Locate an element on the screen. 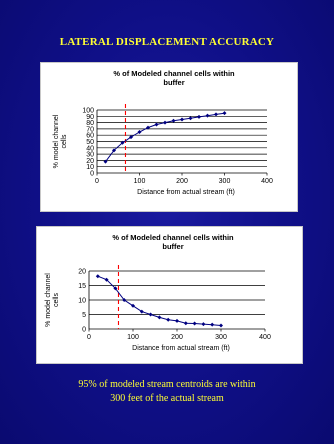 This screenshot has width=334, height=444. y-tick-label: 5 is located at coordinates (84, 315).